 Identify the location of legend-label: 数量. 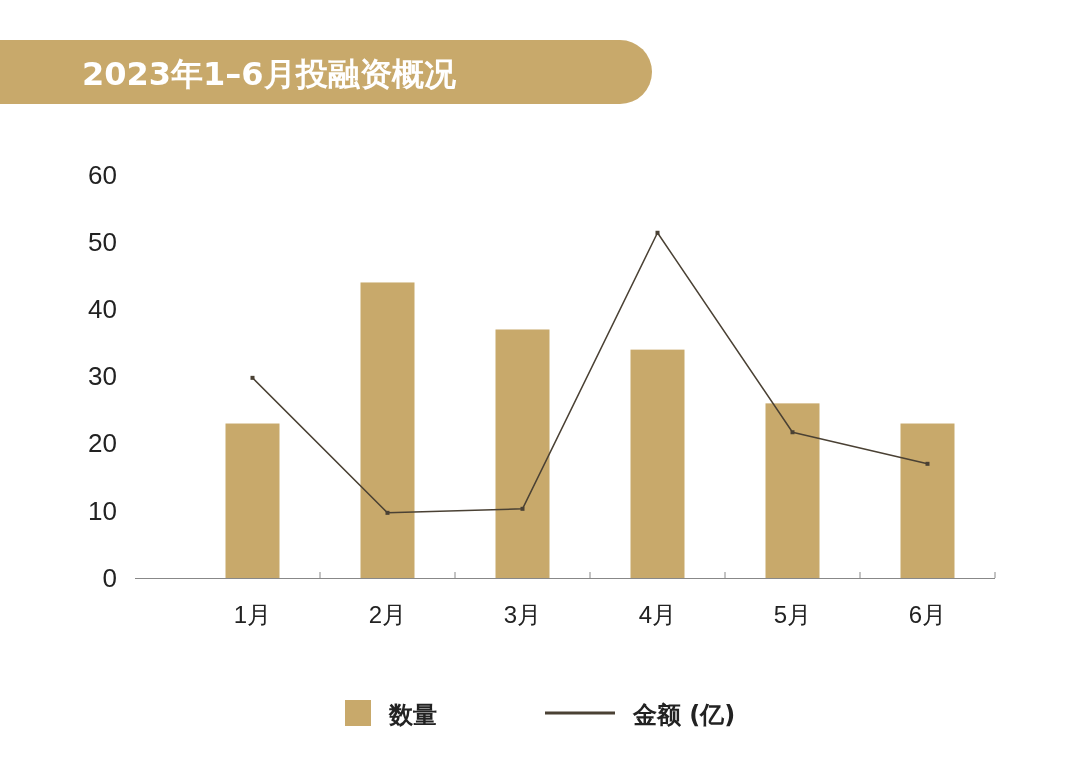
(412, 715).